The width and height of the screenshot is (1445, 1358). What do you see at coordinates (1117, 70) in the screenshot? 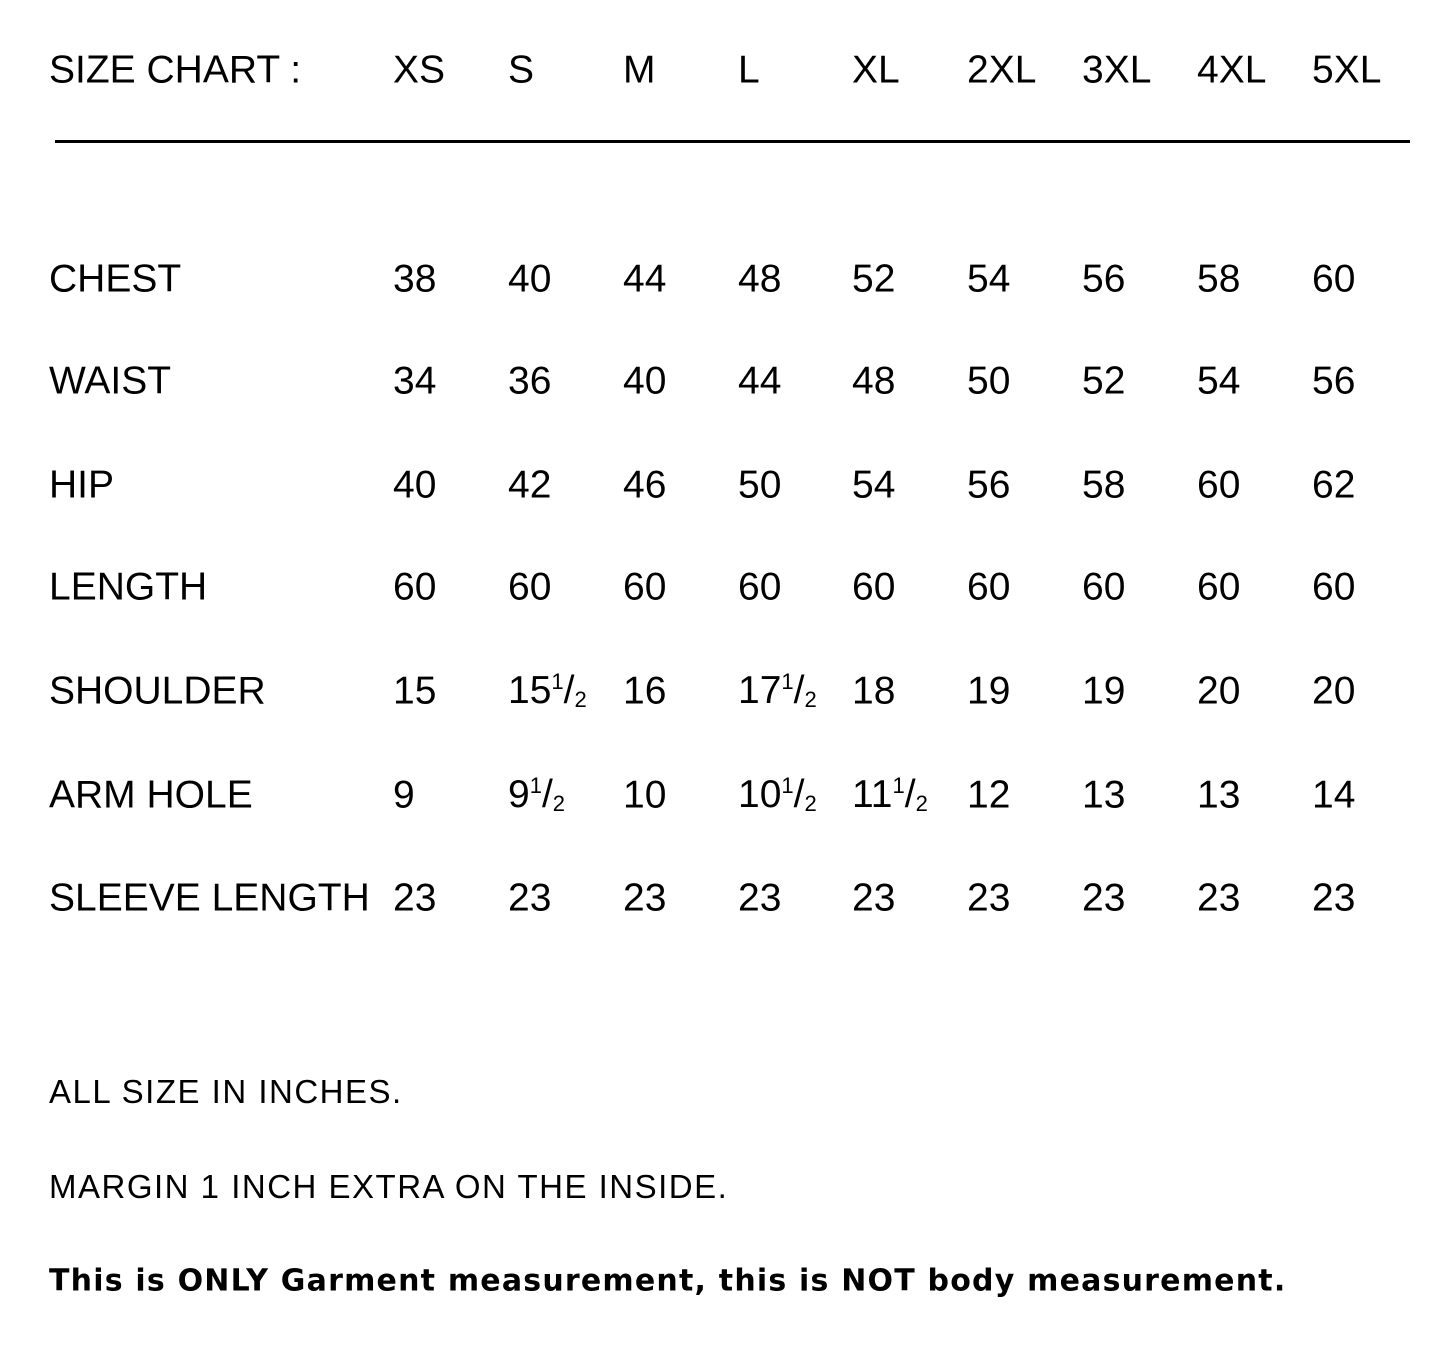
I see `size-header-3xl: 3XL` at bounding box center [1117, 70].